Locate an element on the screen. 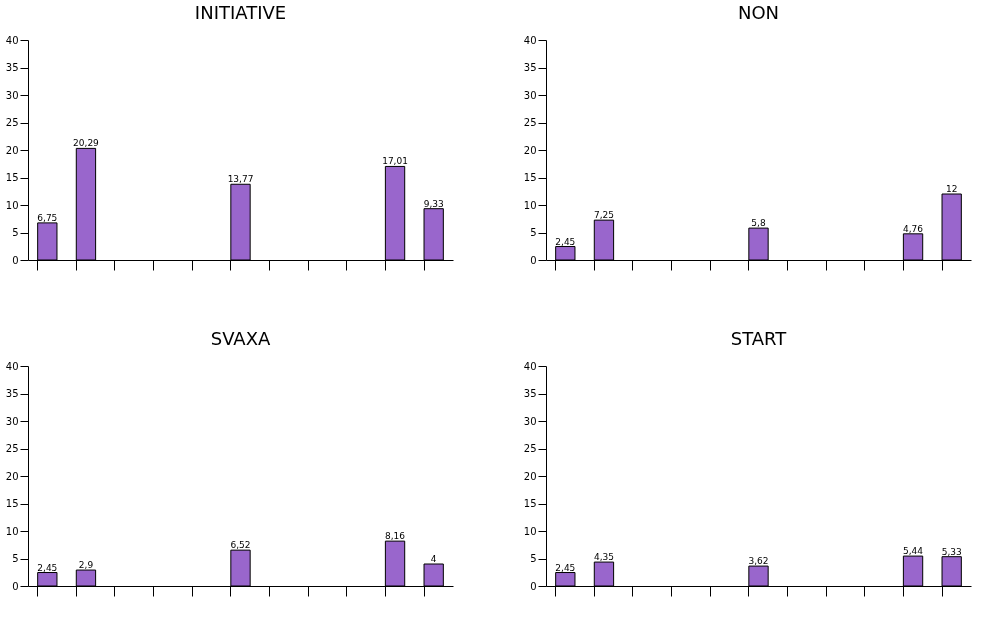  data-label: 5,8 is located at coordinates (758, 223).